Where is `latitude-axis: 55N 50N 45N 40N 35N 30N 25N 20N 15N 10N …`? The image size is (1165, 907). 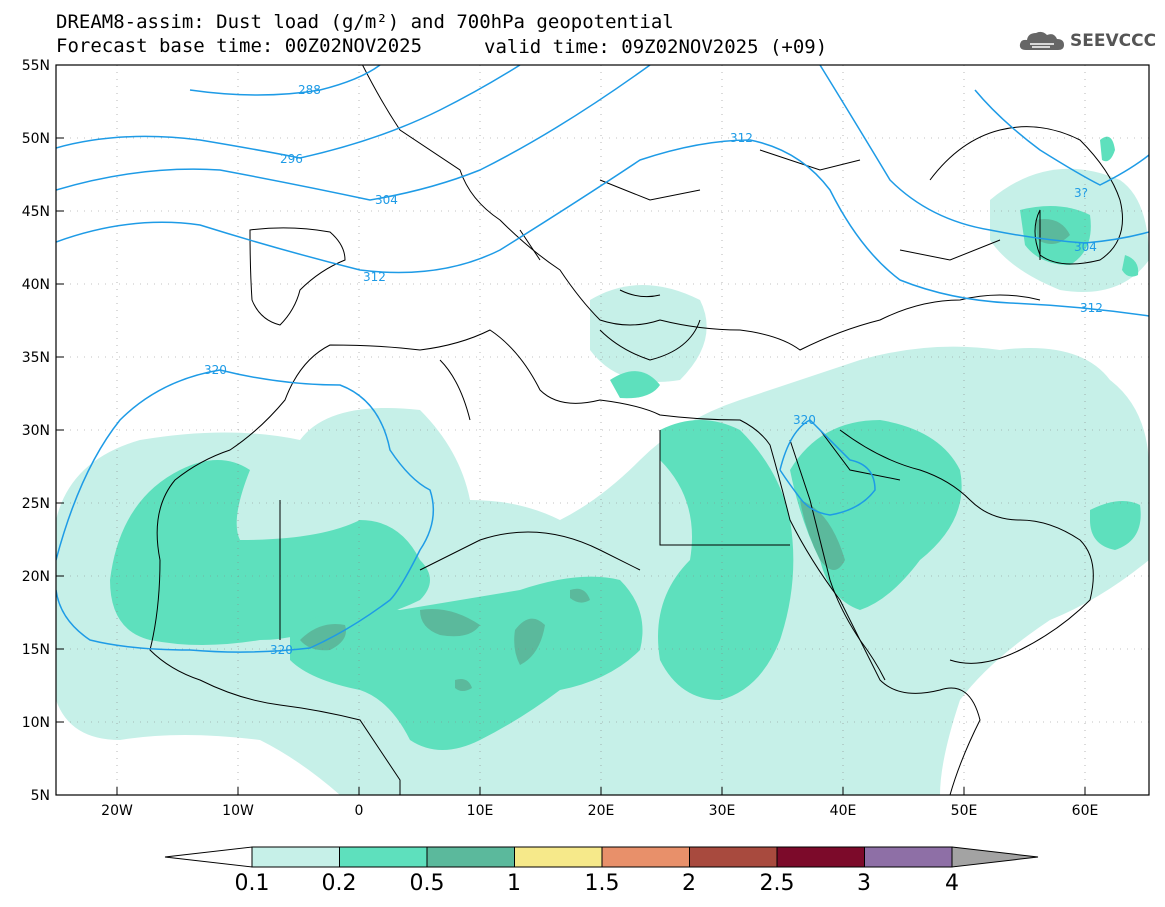 latitude-axis: 55N 50N 45N 40N 35N 30N 25N 20N 15N 10N … is located at coordinates (43, 431).